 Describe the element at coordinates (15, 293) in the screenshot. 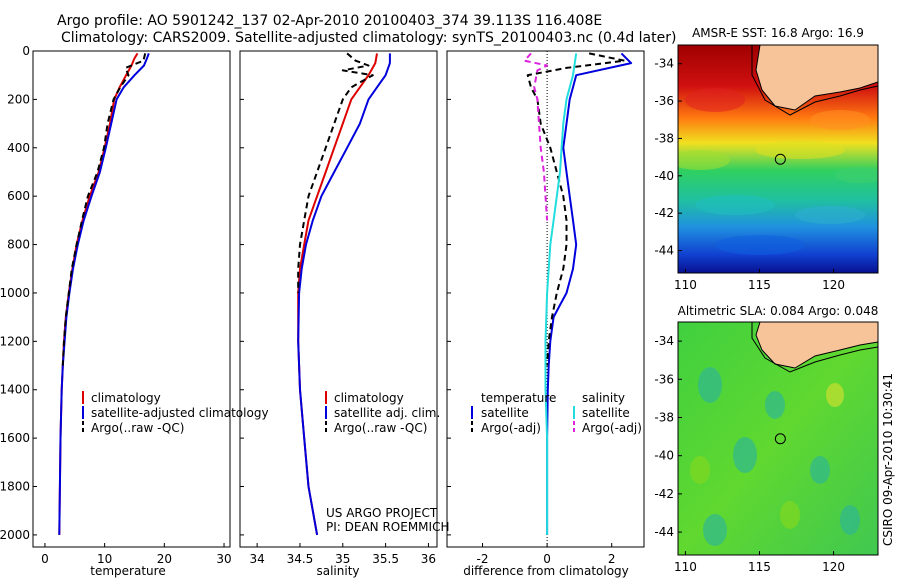

I see `temperature-ytick-label: 1000` at that location.